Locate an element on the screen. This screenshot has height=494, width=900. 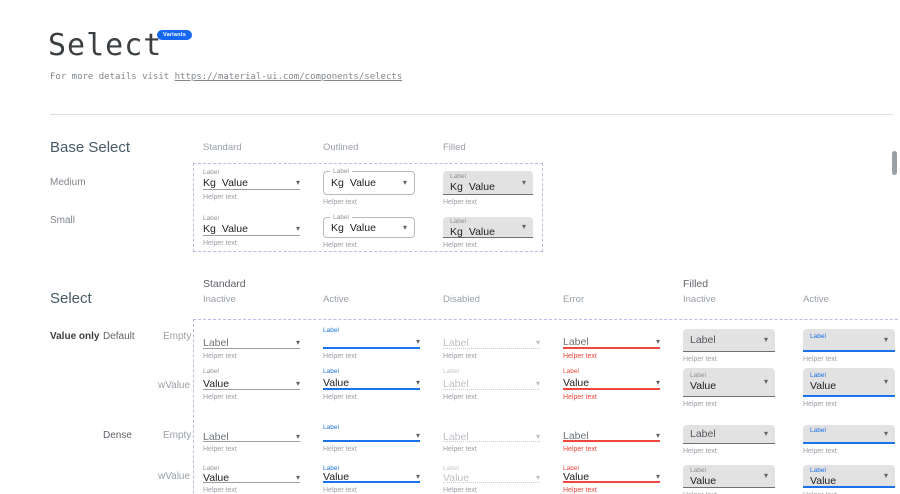
select-standard-disabled-dense-empty: Label ▾ Helper text is located at coordinates (491, 438).